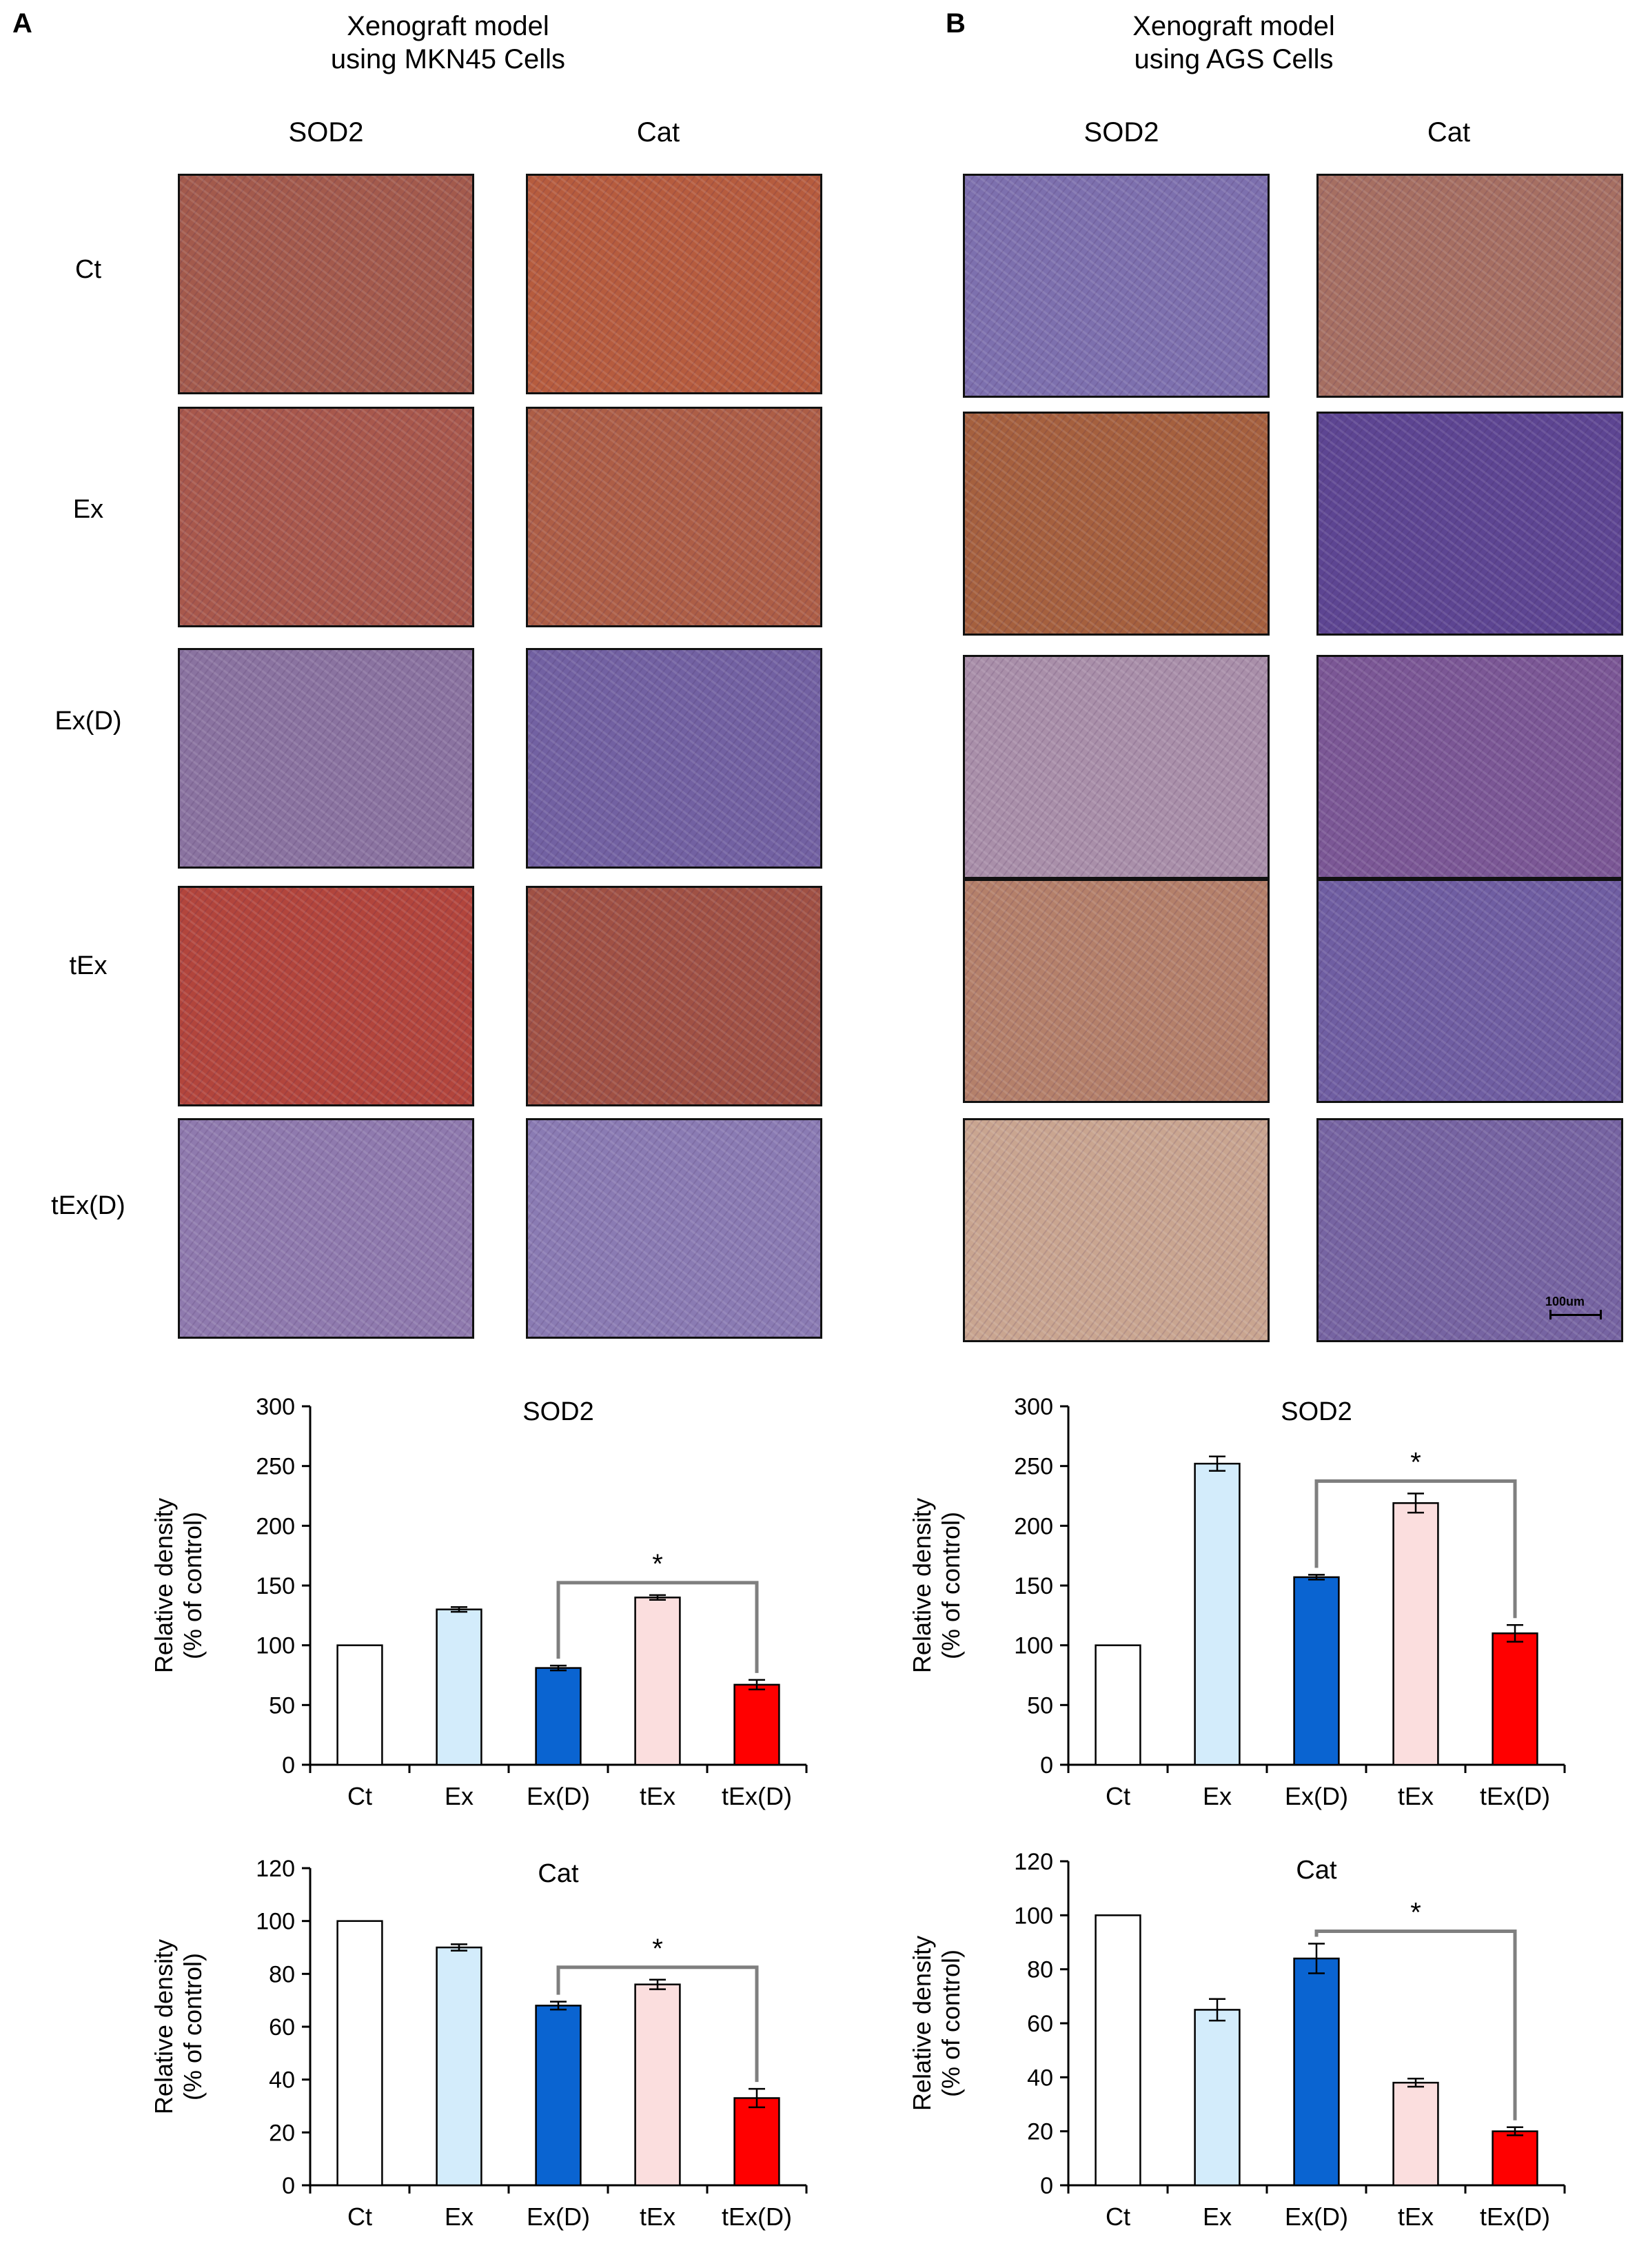 Image resolution: width=1648 pixels, height=2268 pixels. Describe the element at coordinates (448, 43) in the screenshot. I see `panel-a-title: Xenograft model using MKN45 Cells` at that location.